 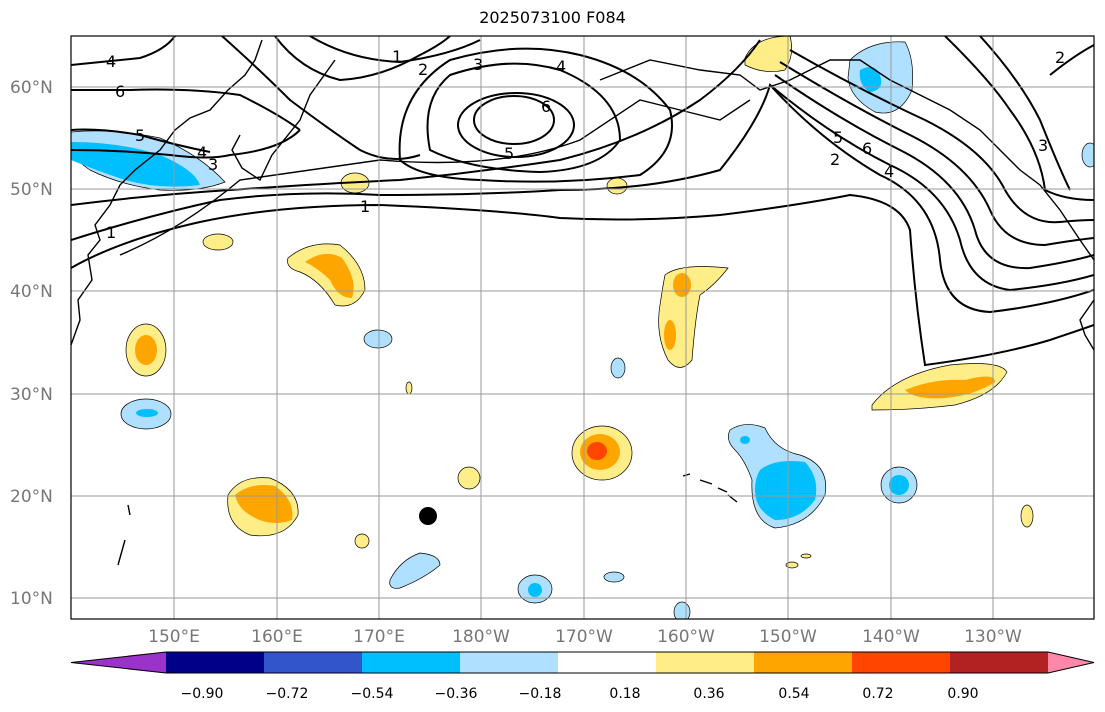 What do you see at coordinates (469, 478) in the screenshot?
I see `shade-yellow-l` at bounding box center [469, 478].